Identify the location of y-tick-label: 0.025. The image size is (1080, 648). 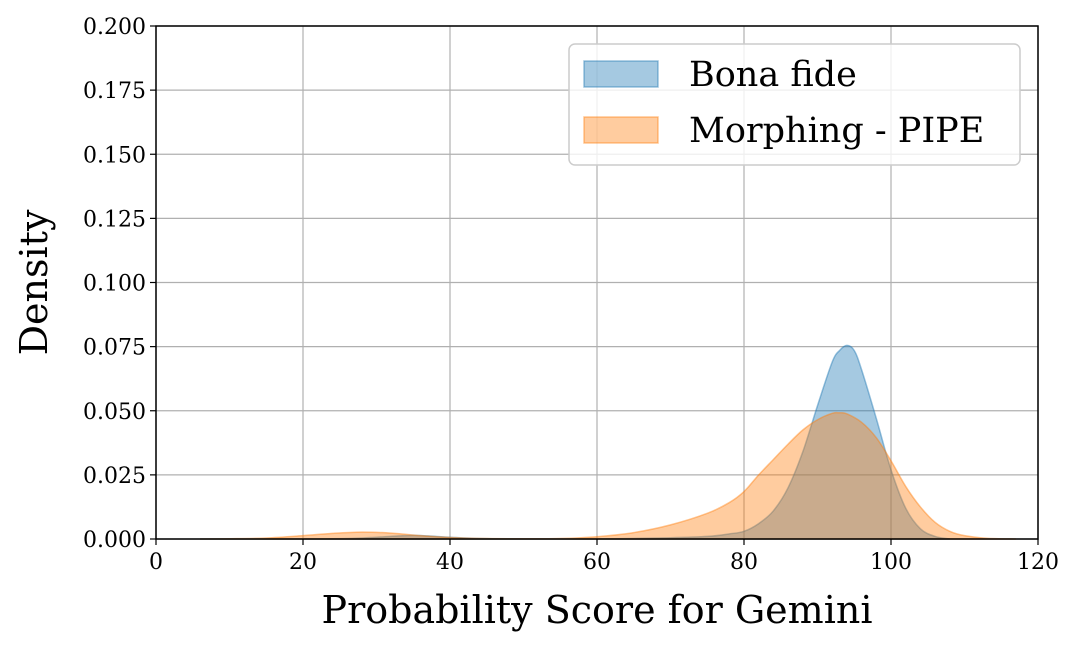
(114, 476).